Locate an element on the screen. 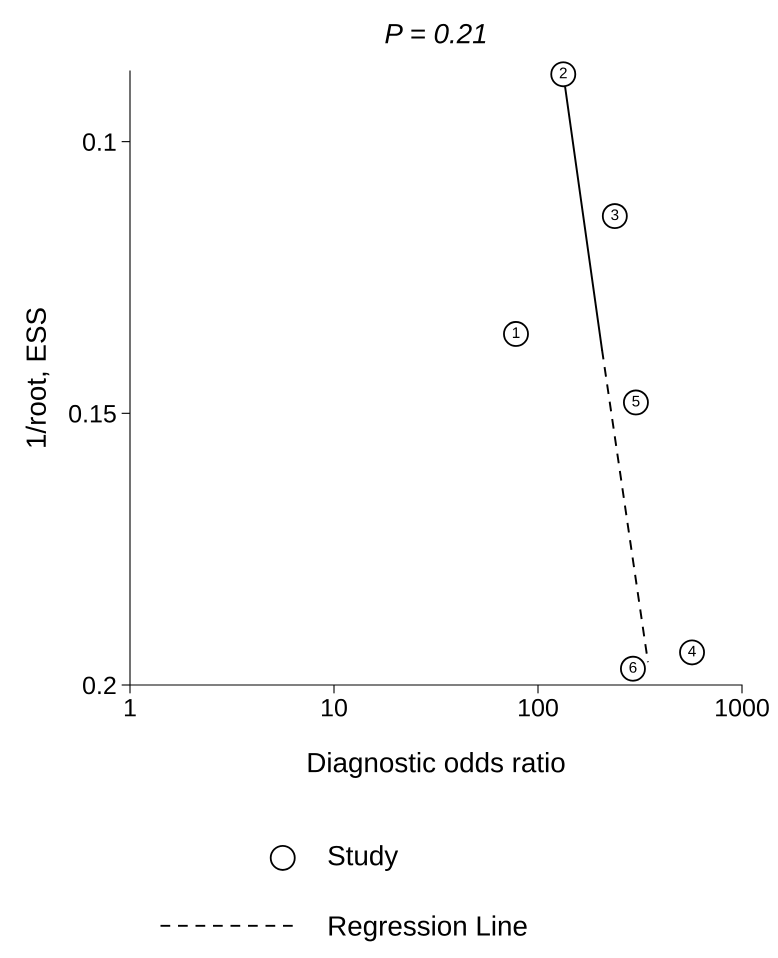 The height and width of the screenshot is (958, 778). y-tick-label: 0.15 is located at coordinates (92, 413).